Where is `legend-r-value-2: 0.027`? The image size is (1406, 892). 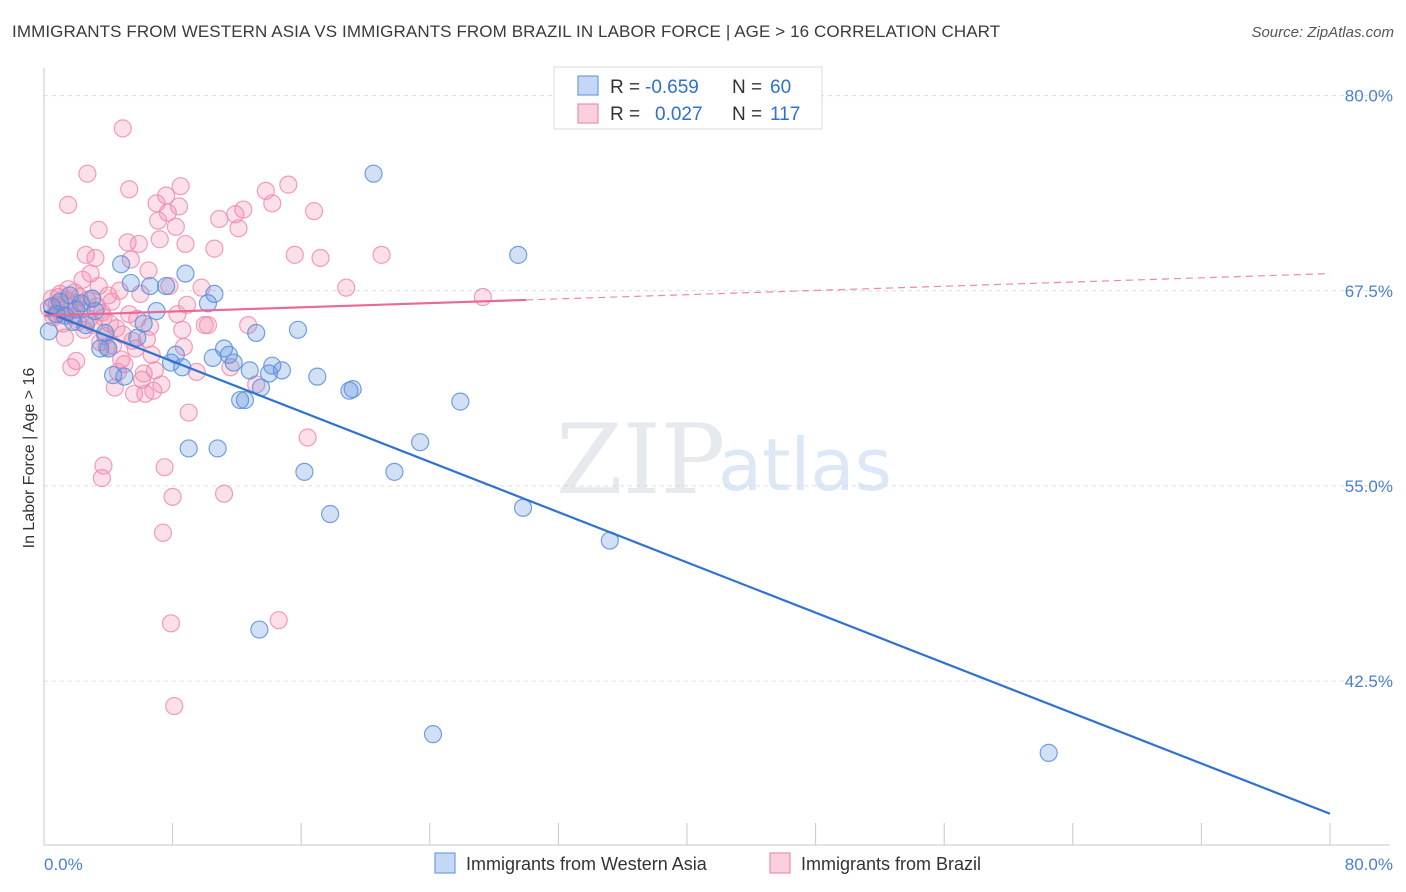 legend-r-value-2: 0.027 is located at coordinates (679, 114).